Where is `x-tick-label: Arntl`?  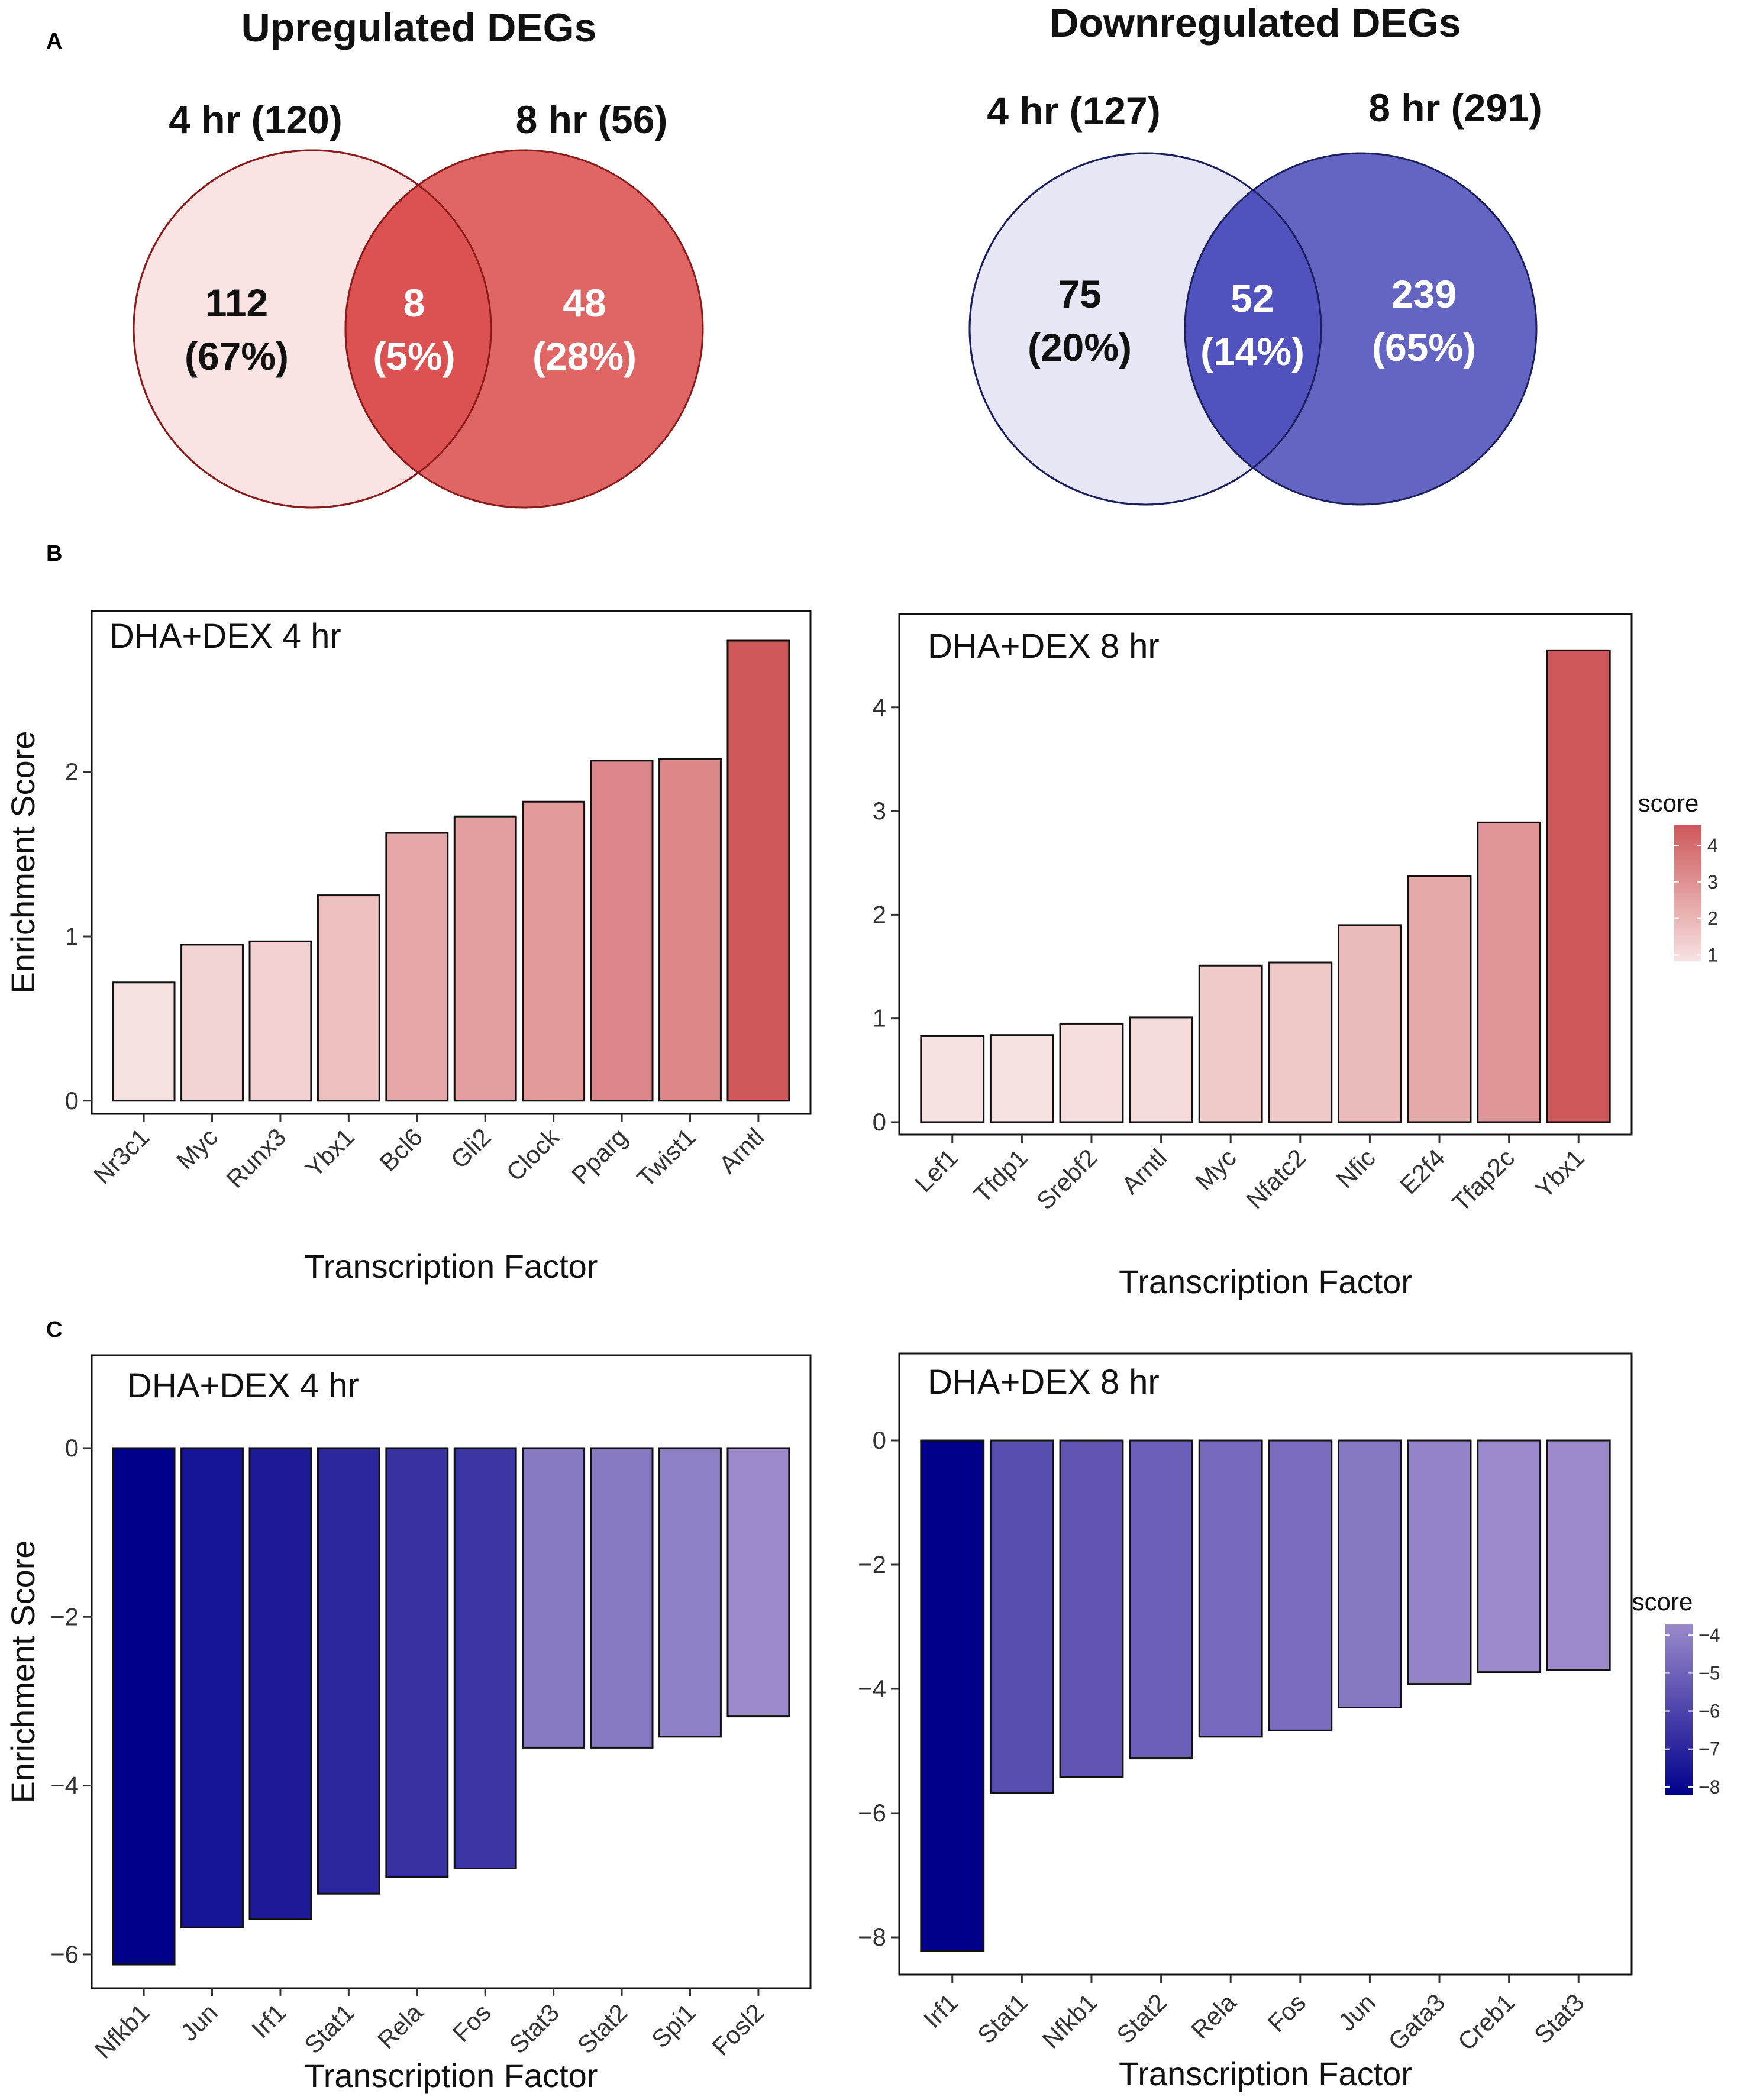 x-tick-label: Arntl is located at coordinates (741, 1150).